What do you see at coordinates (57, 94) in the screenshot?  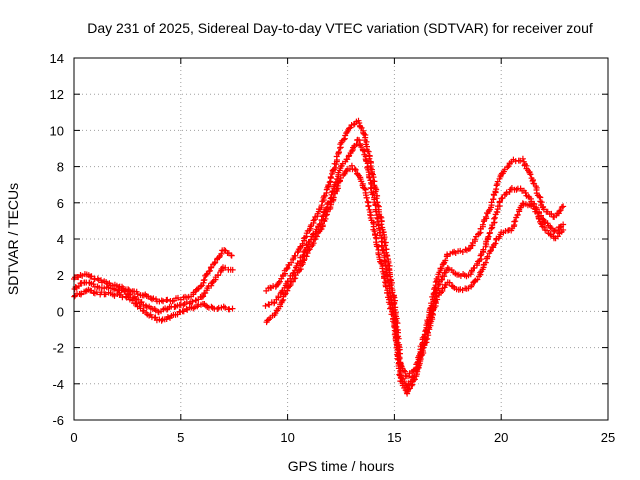 I see `y-tick-label: 12` at bounding box center [57, 94].